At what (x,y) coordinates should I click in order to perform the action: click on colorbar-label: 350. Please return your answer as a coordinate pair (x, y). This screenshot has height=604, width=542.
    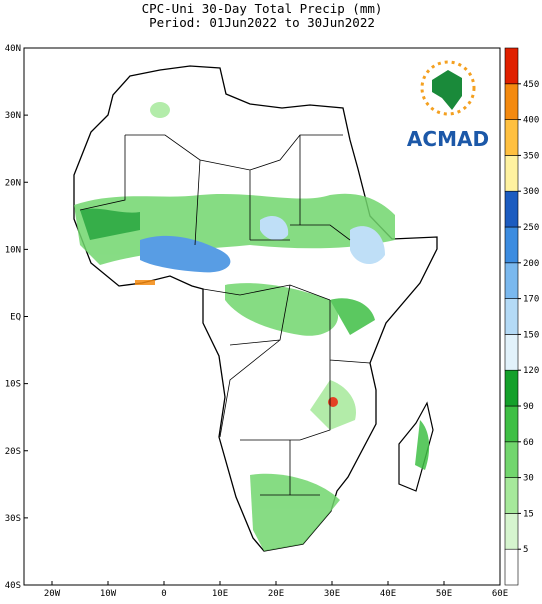
    Looking at the image, I should click on (531, 156).